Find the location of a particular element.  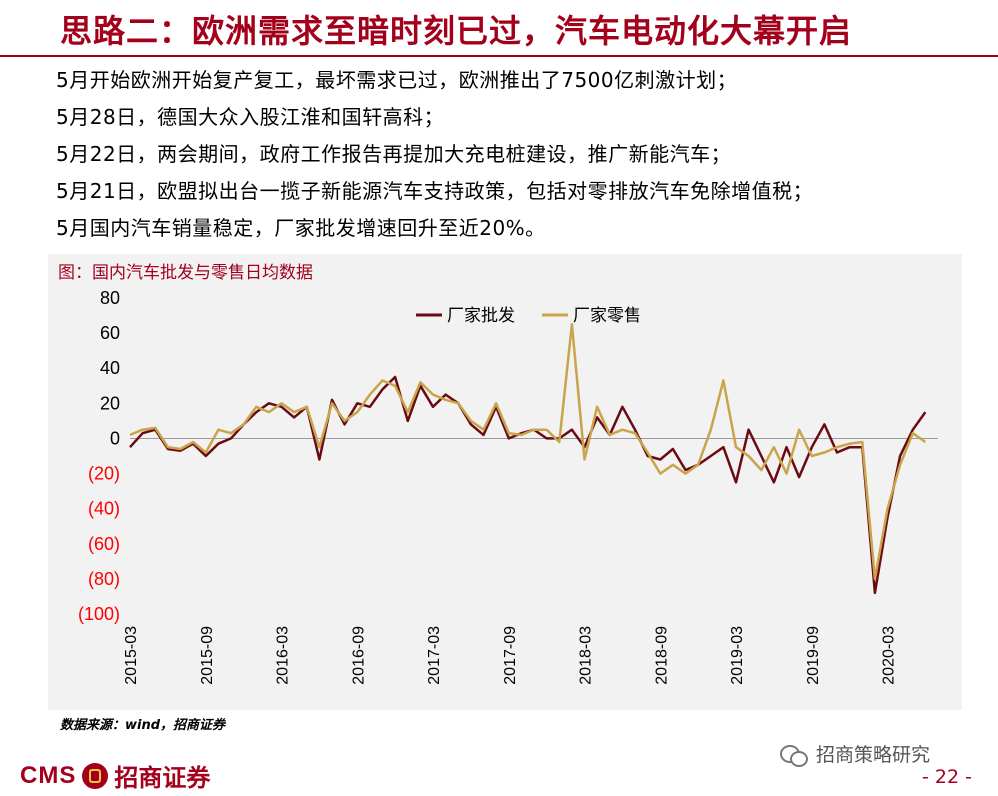

y-tick-label: 60 is located at coordinates (110, 333).